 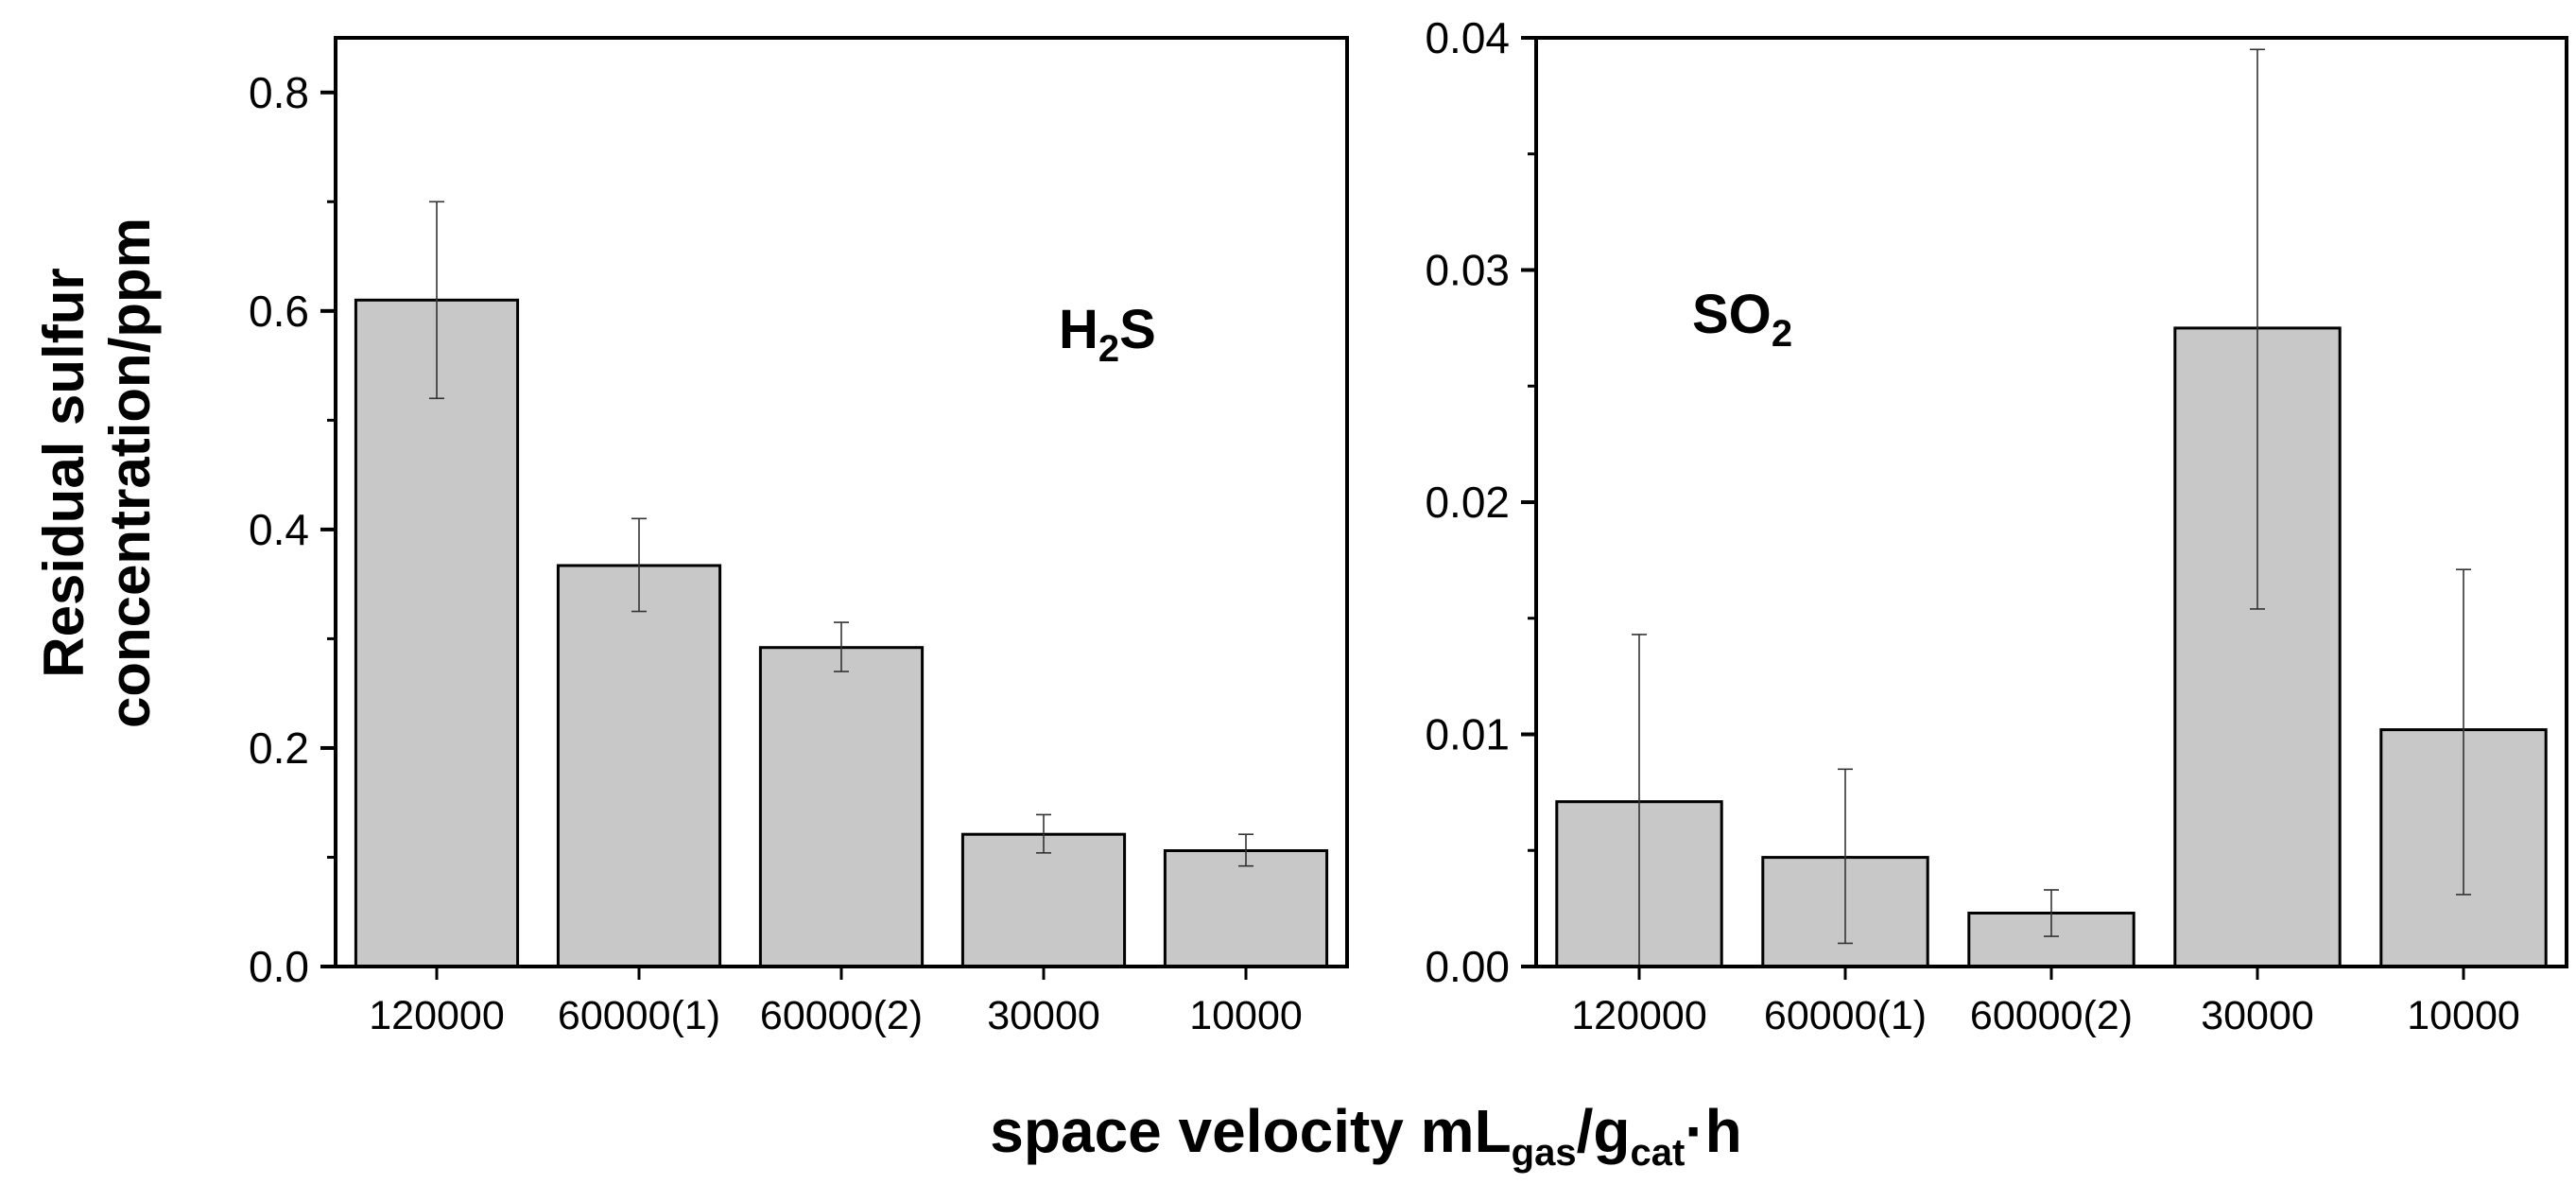 What do you see at coordinates (437, 1015) in the screenshot?
I see `x-category-label-h2s-0: 120000` at bounding box center [437, 1015].